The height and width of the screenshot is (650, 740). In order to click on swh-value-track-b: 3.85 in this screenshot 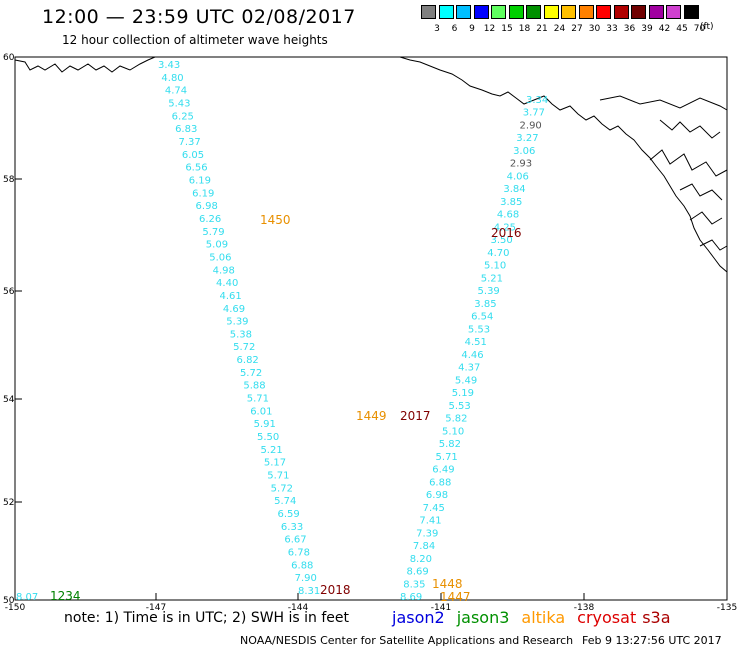, I will do `click(511, 202)`.